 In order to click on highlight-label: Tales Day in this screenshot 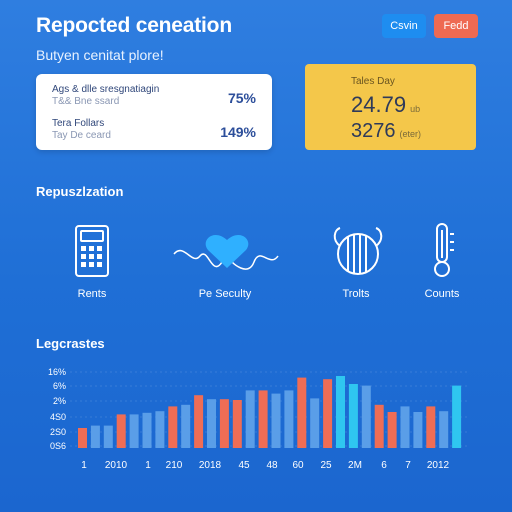, I will do `click(373, 81)`.